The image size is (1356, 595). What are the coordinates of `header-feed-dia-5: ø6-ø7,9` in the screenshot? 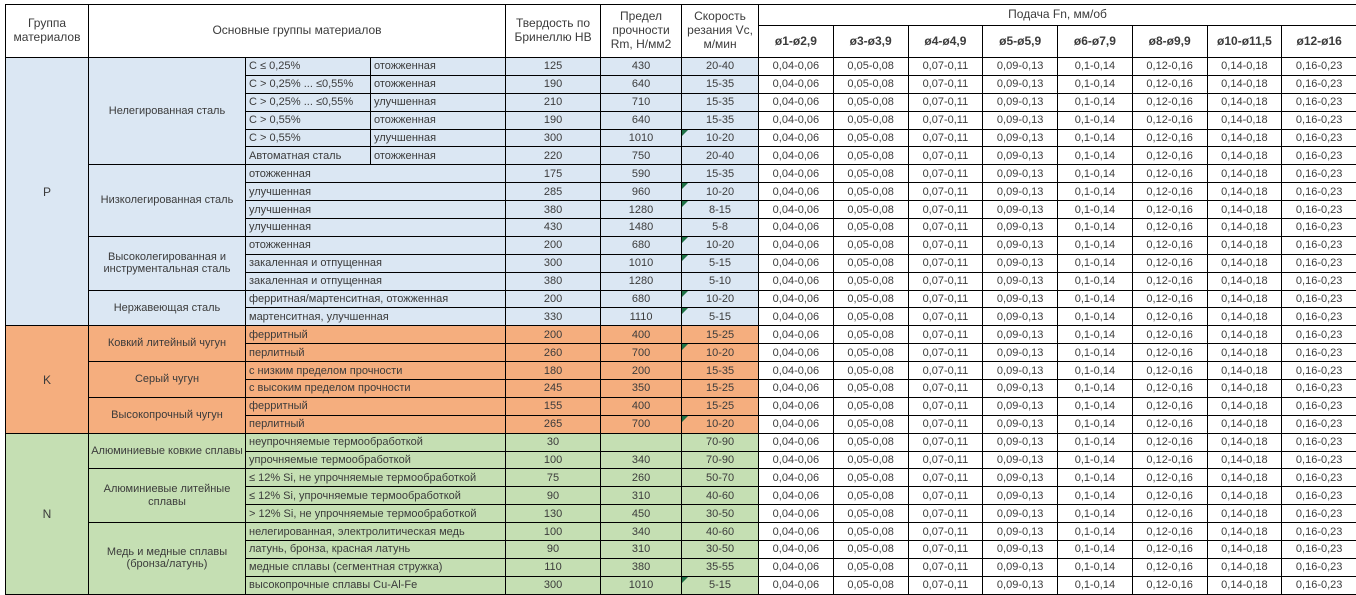 It's located at (1095, 42).